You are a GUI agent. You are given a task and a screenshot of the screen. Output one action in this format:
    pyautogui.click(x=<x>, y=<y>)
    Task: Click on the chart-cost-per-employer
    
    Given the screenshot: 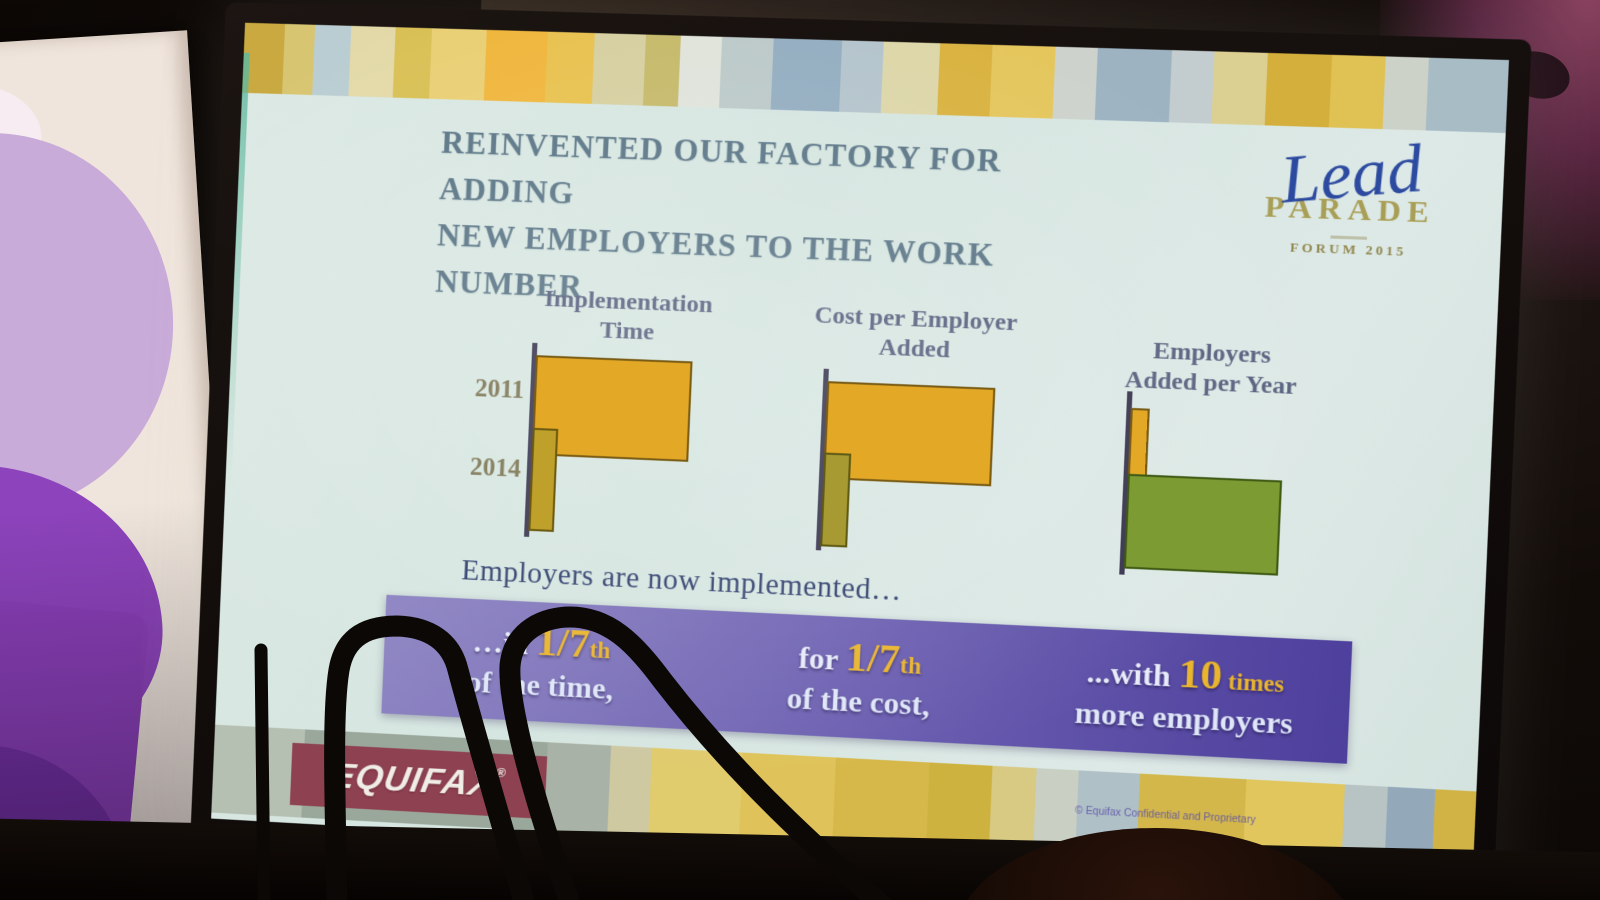 What is the action you would take?
    pyautogui.click(x=916, y=464)
    